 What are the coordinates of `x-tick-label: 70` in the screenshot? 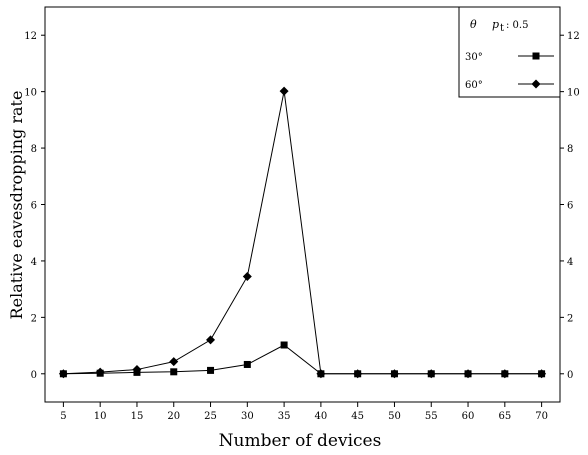 It's located at (541, 416).